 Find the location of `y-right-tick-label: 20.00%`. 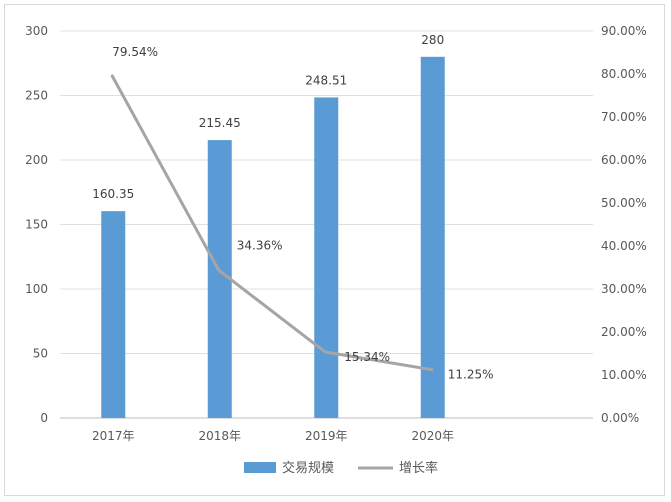

y-right-tick-label: 20.00% is located at coordinates (624, 332).